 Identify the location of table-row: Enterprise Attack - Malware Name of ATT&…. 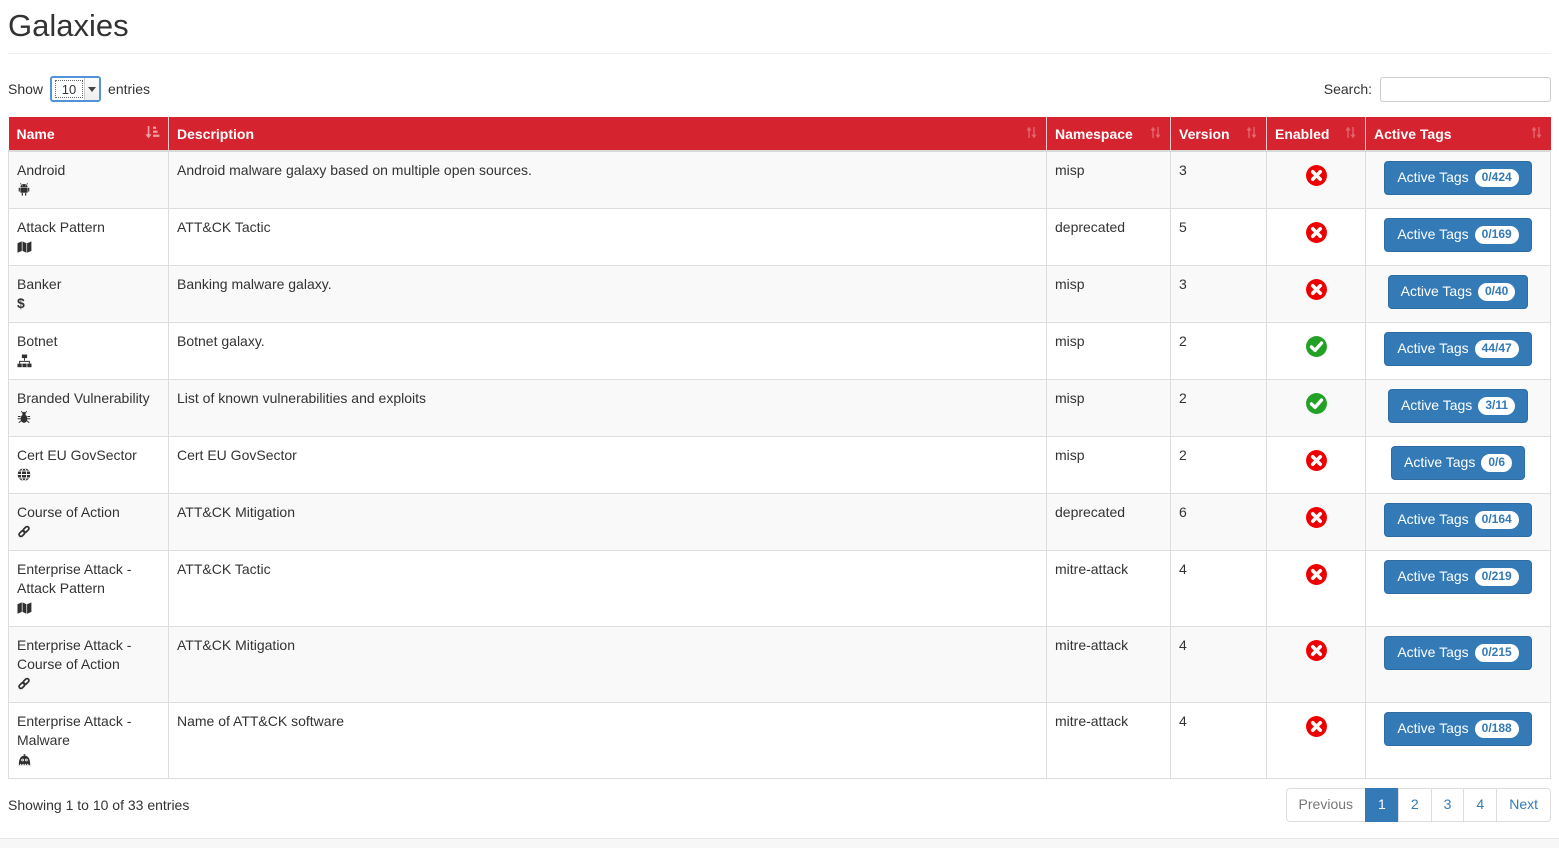
(779, 740).